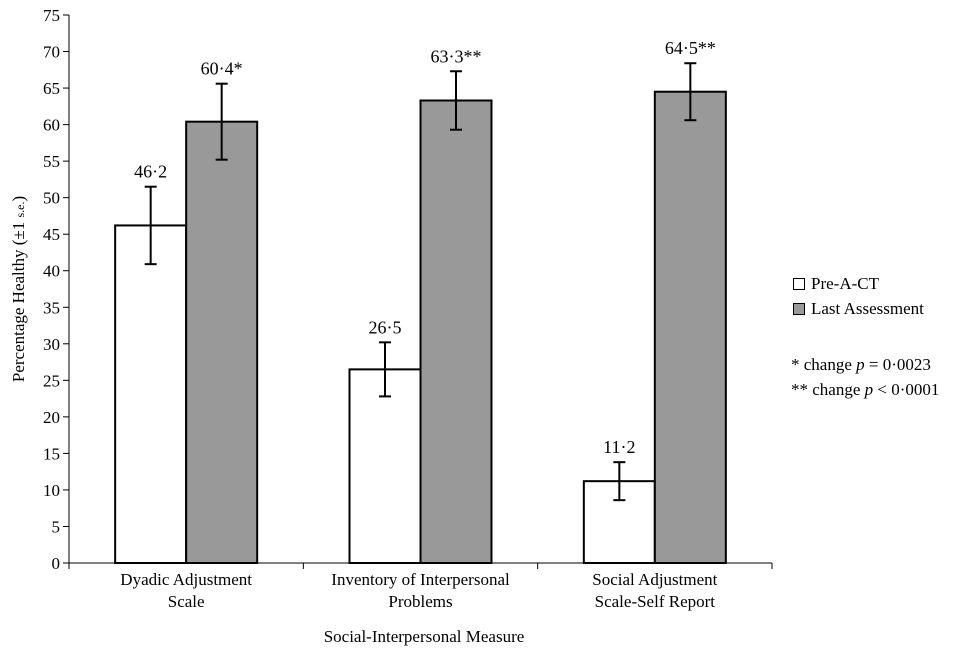  I want to click on legend: Pre-A-CT Last Assessment, so click(858, 296).